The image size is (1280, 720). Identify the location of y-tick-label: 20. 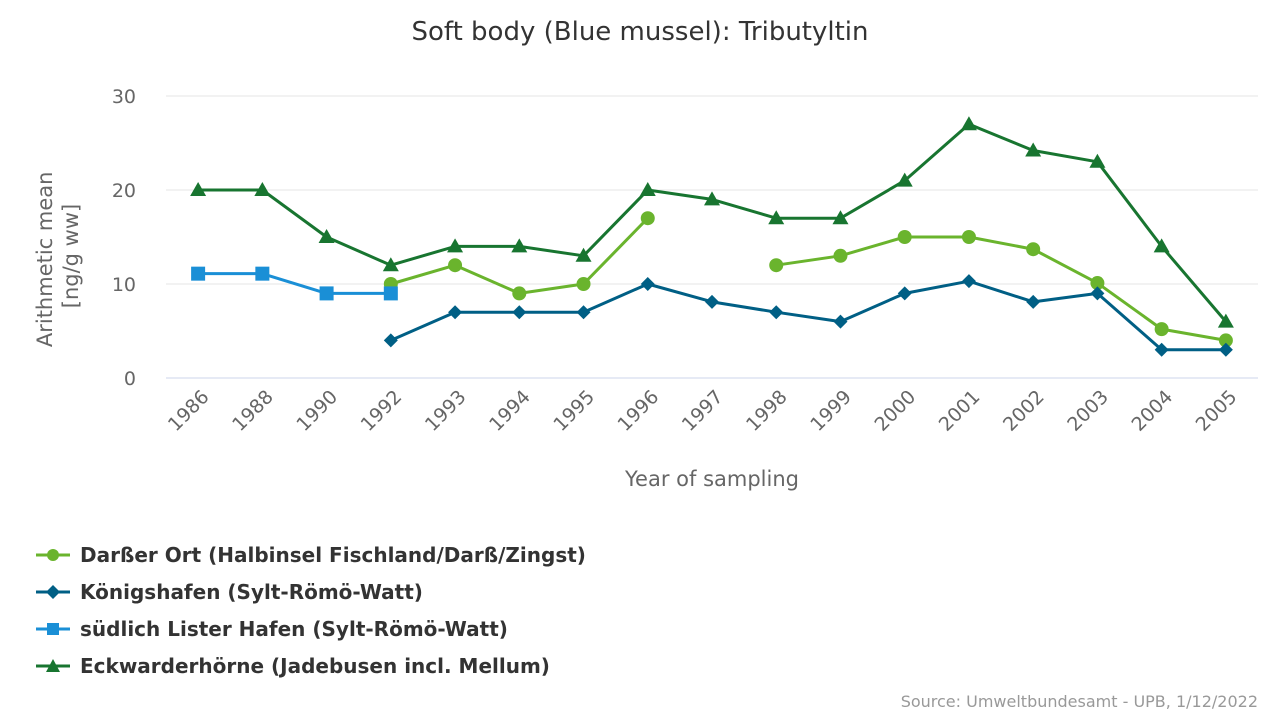
(124, 191).